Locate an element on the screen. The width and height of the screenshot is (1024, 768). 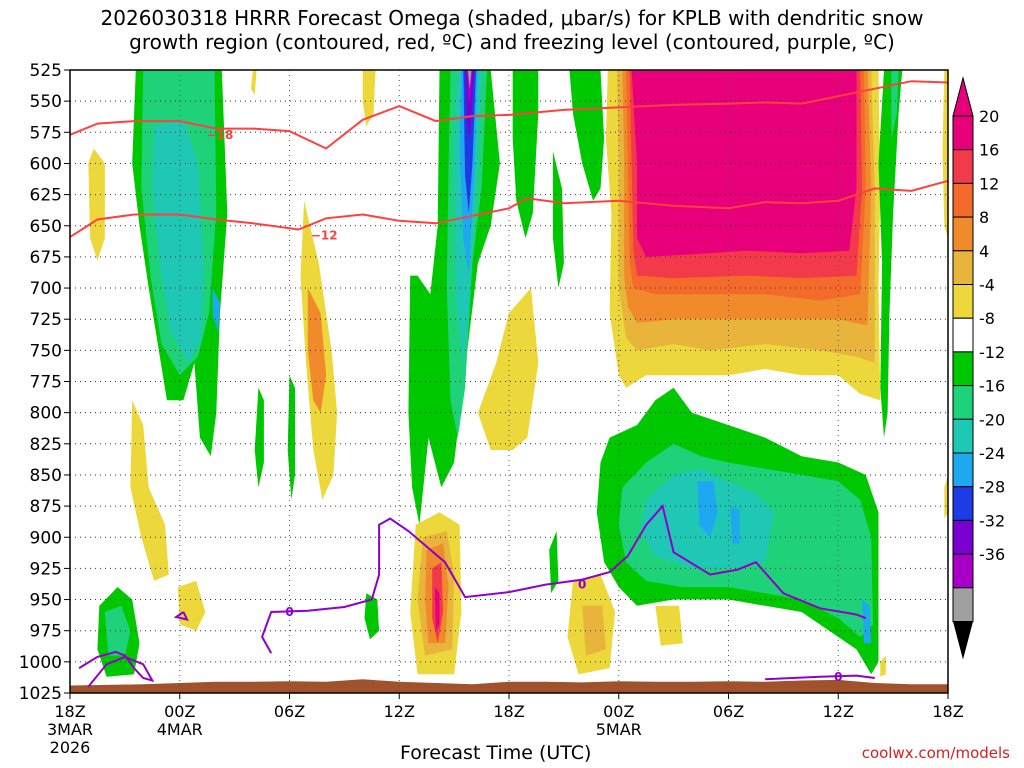
omega-region-asc-low-l2 is located at coordinates (117, 630).